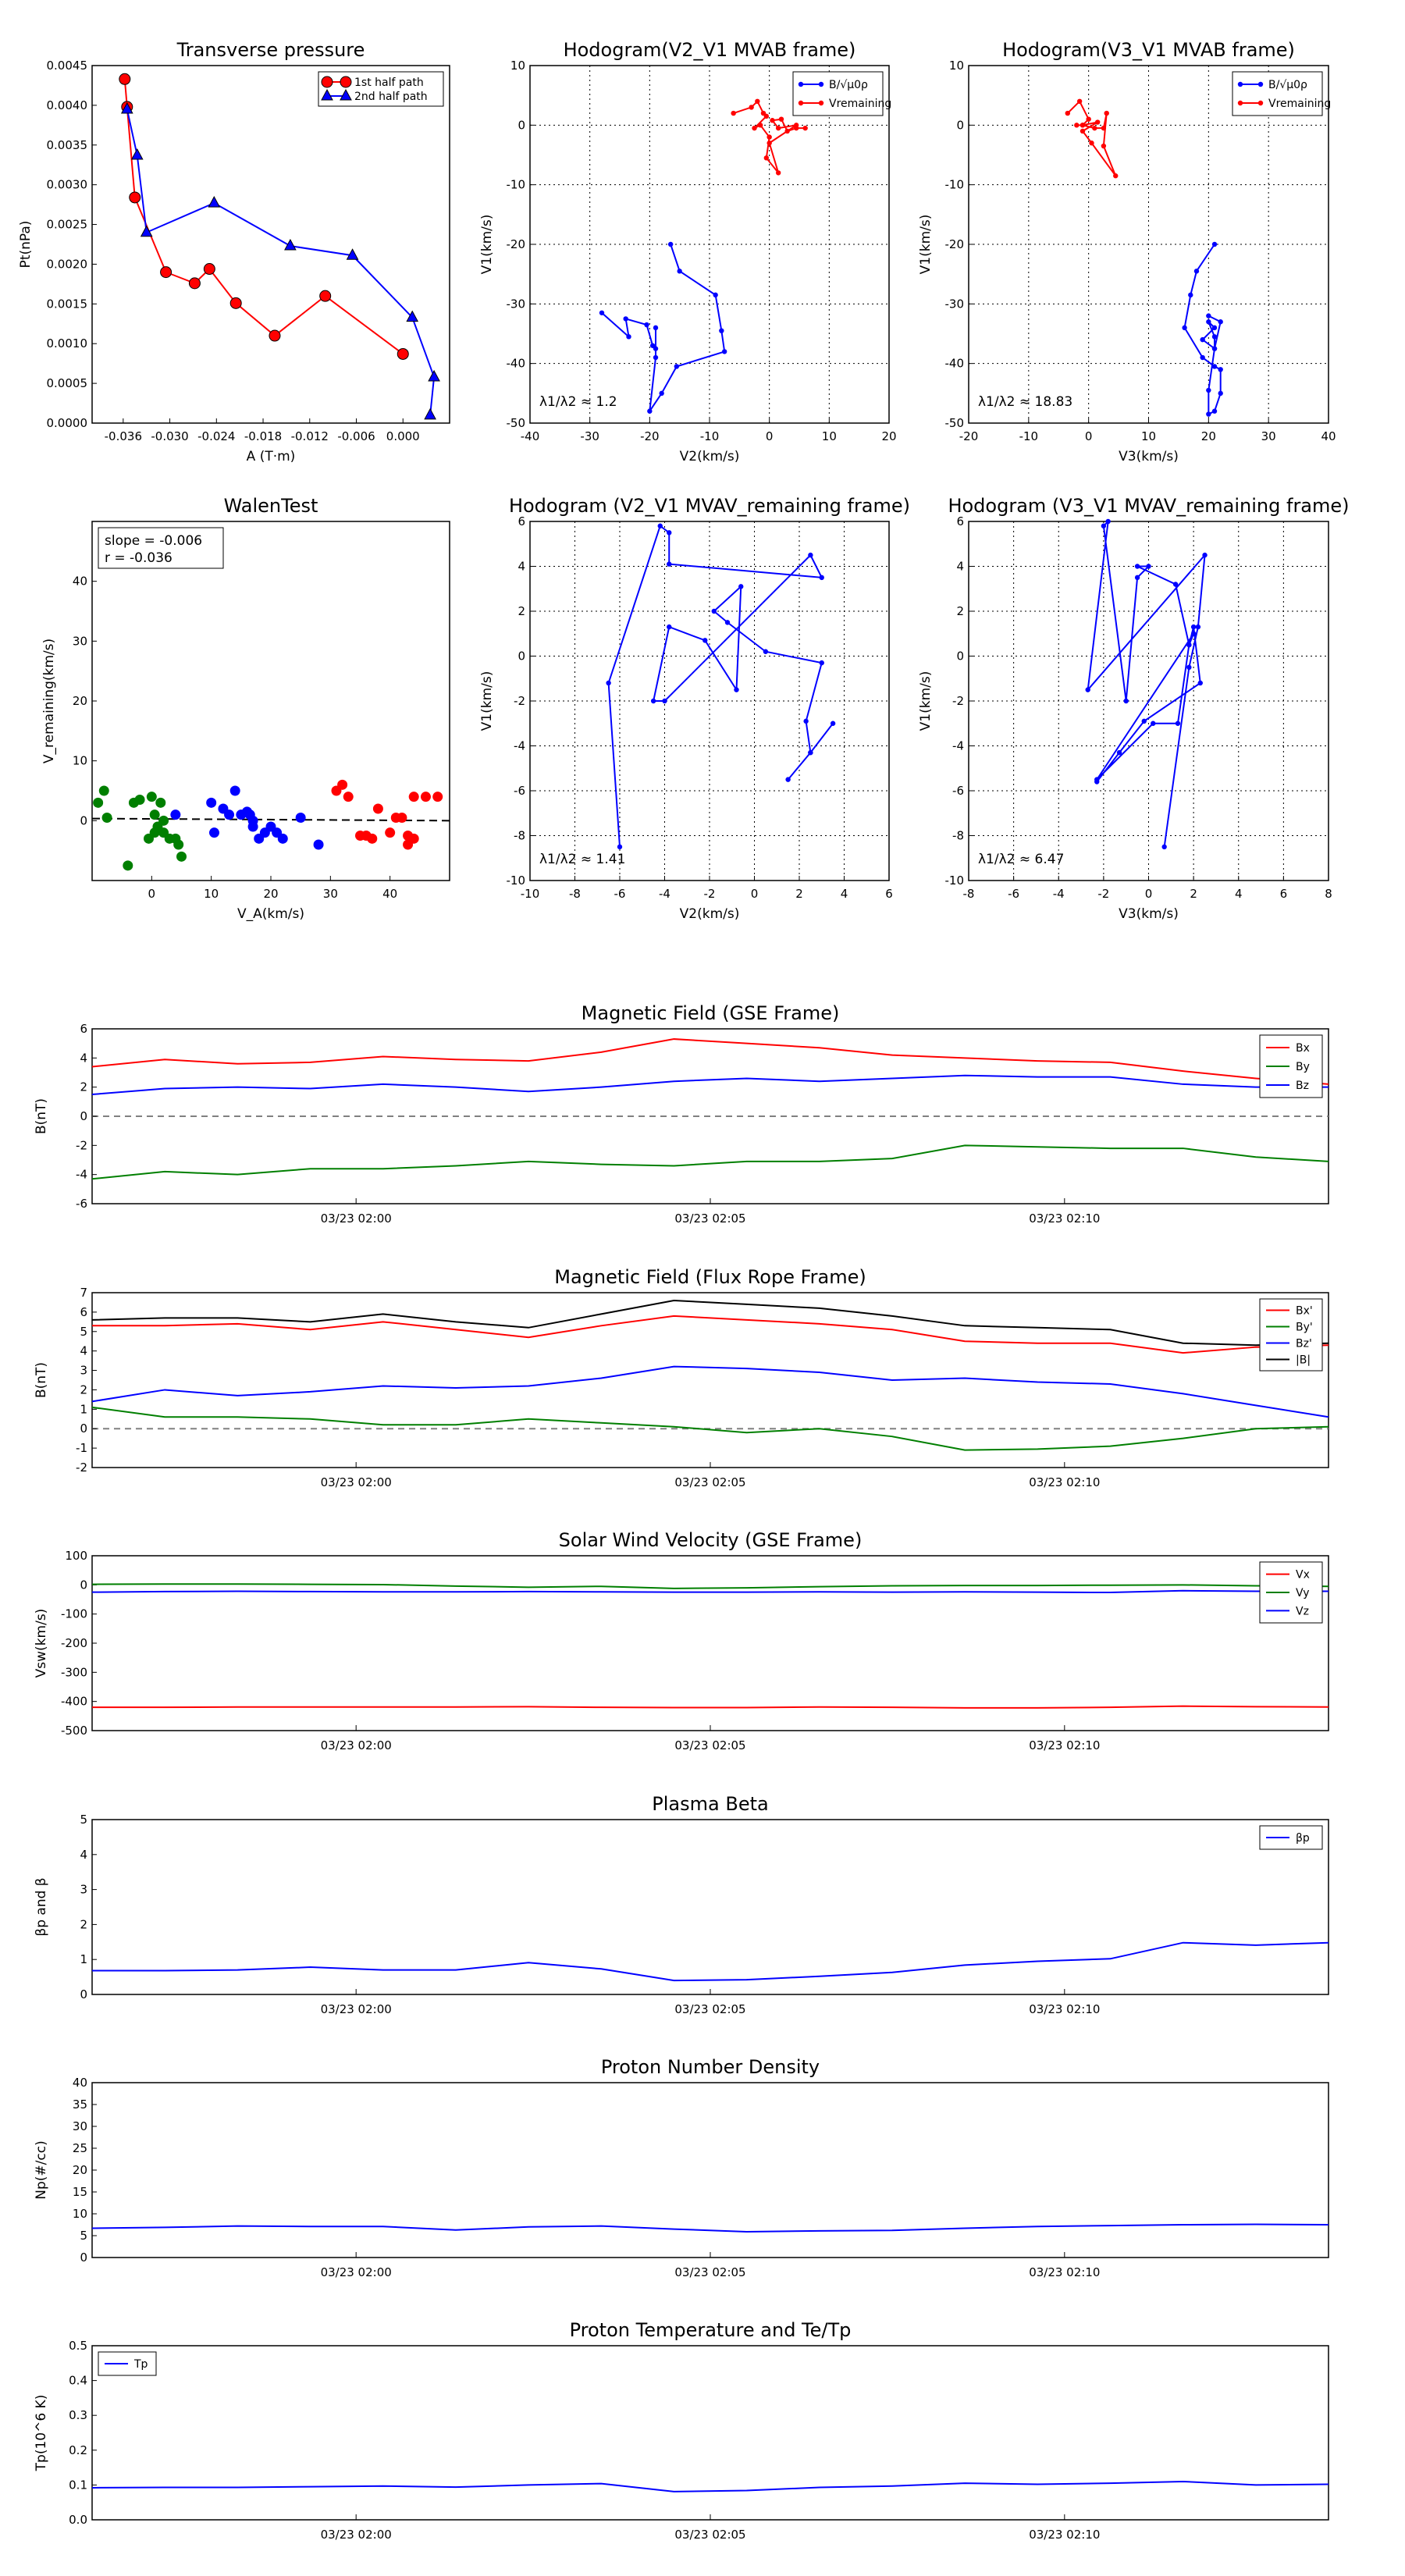  What do you see at coordinates (140, 2364) in the screenshot?
I see `proton_temperature-legend-label: Tp` at bounding box center [140, 2364].